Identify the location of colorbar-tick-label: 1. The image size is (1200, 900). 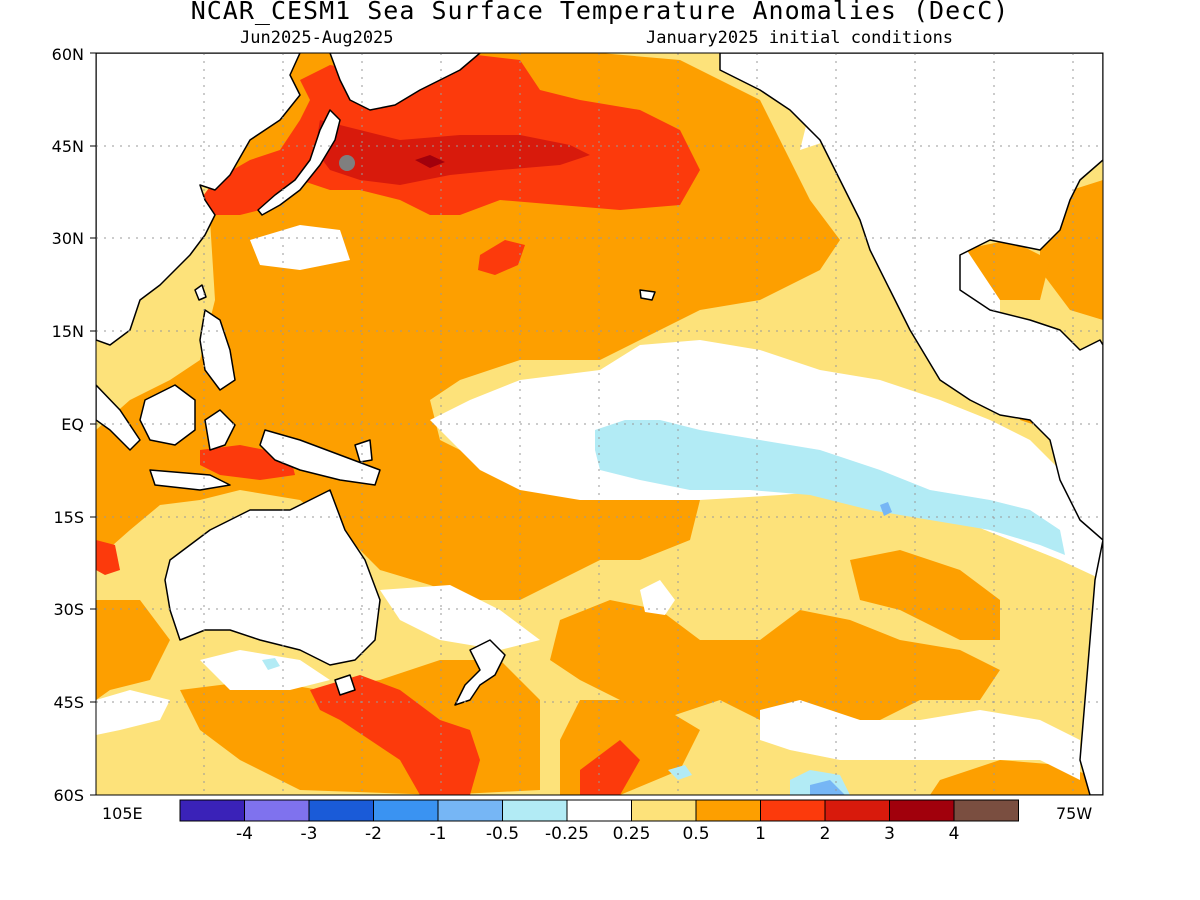
(760, 834).